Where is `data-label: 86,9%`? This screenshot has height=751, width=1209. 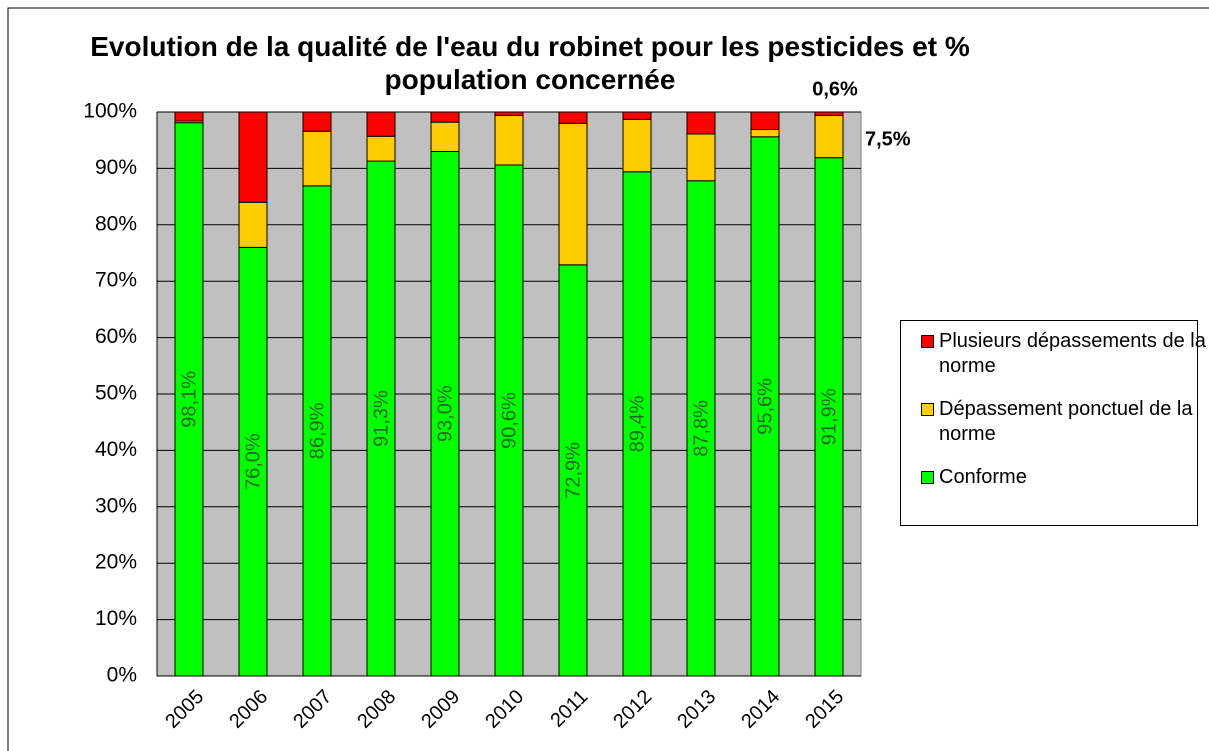
data-label: 86,9% is located at coordinates (317, 430).